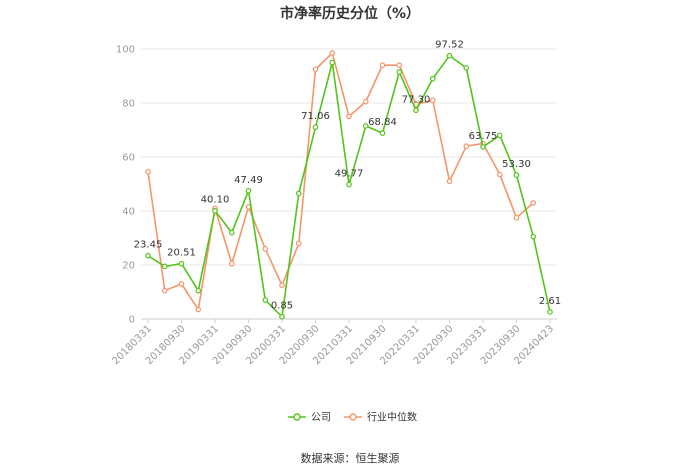  I want to click on data-label: 71.06, so click(315, 116).